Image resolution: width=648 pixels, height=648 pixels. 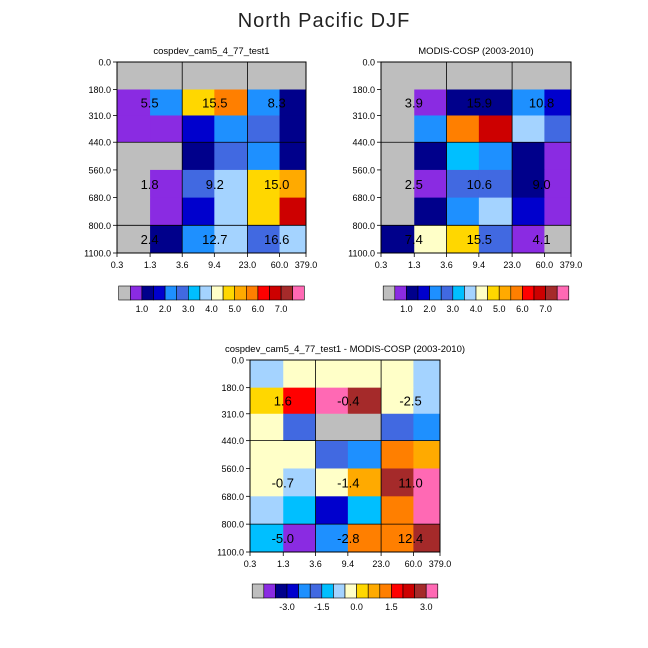 I want to click on cell-annotation: 10.6, so click(x=479, y=184).